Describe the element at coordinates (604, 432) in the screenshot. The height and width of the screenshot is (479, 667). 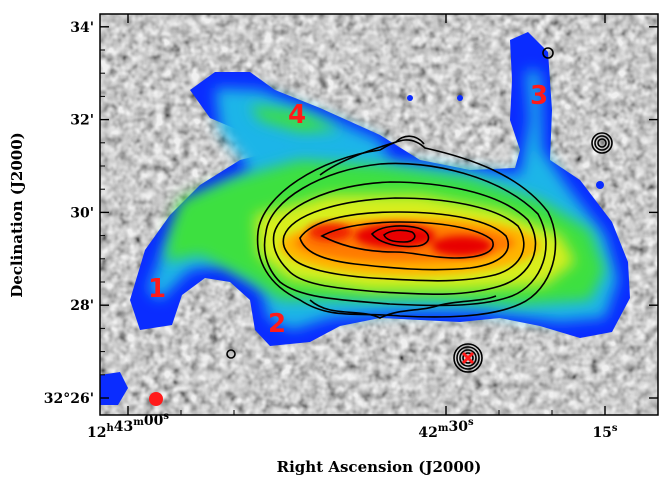
I see `x-tick-label: 15s` at that location.